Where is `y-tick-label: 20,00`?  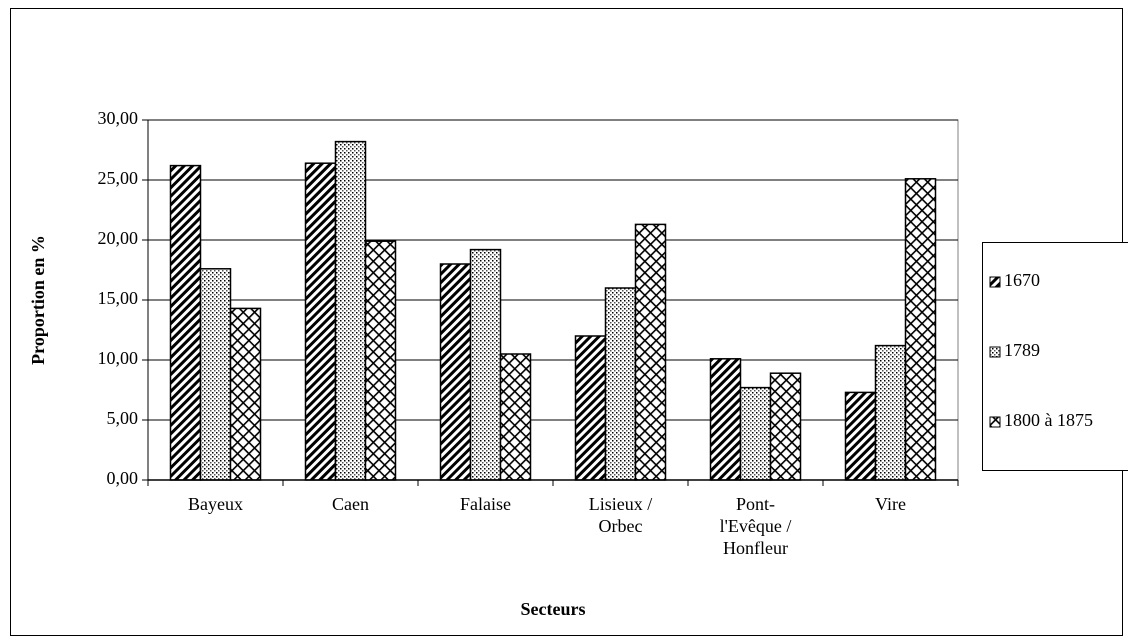
y-tick-label: 20,00 is located at coordinates (118, 238).